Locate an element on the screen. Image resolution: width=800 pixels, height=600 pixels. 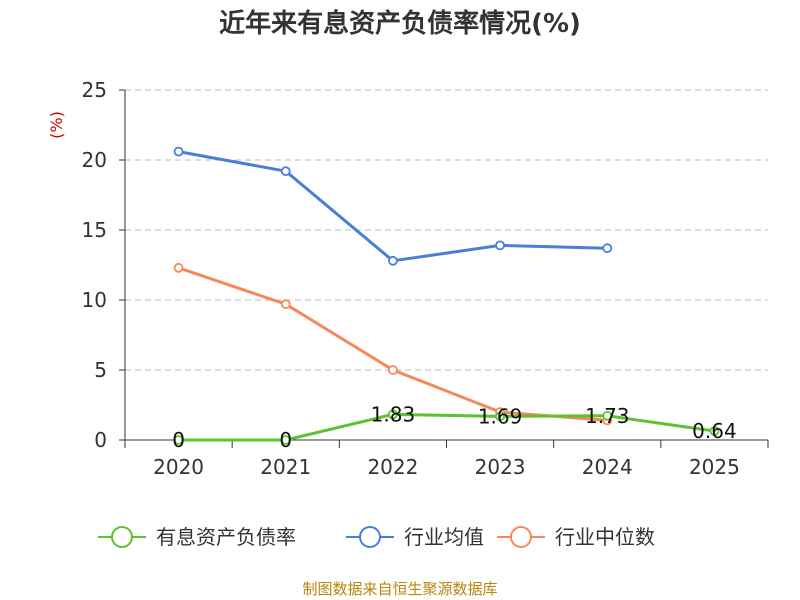
y-axis-unit-label: (%) is located at coordinates (56, 125).